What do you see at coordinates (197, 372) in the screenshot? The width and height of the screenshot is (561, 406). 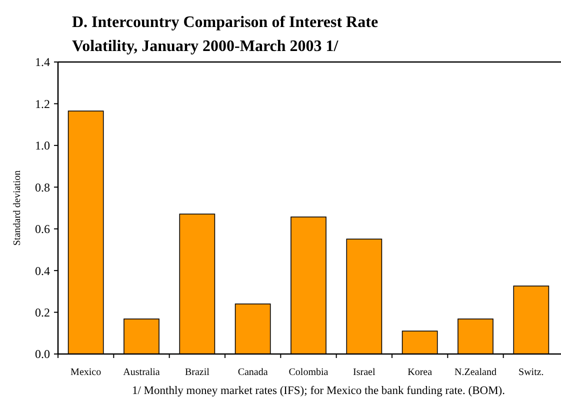 I see `x-tick-label: Brazil` at bounding box center [197, 372].